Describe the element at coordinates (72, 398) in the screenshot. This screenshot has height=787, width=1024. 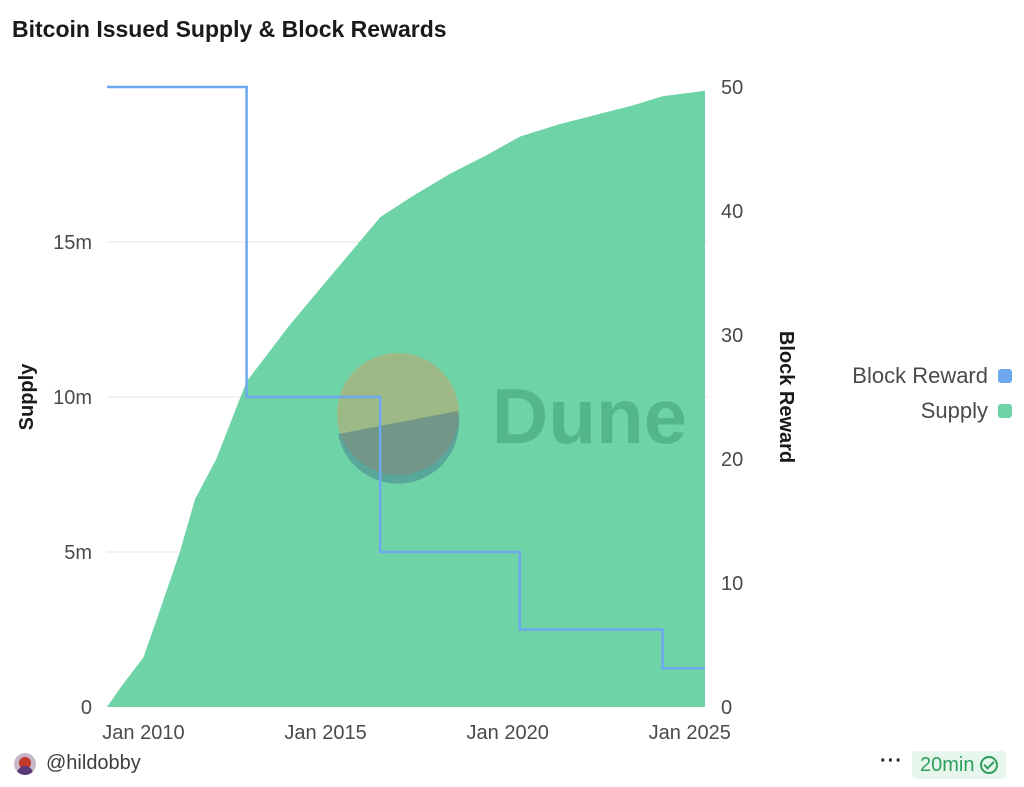
I see `y-left-tick-label: 10m` at that location.